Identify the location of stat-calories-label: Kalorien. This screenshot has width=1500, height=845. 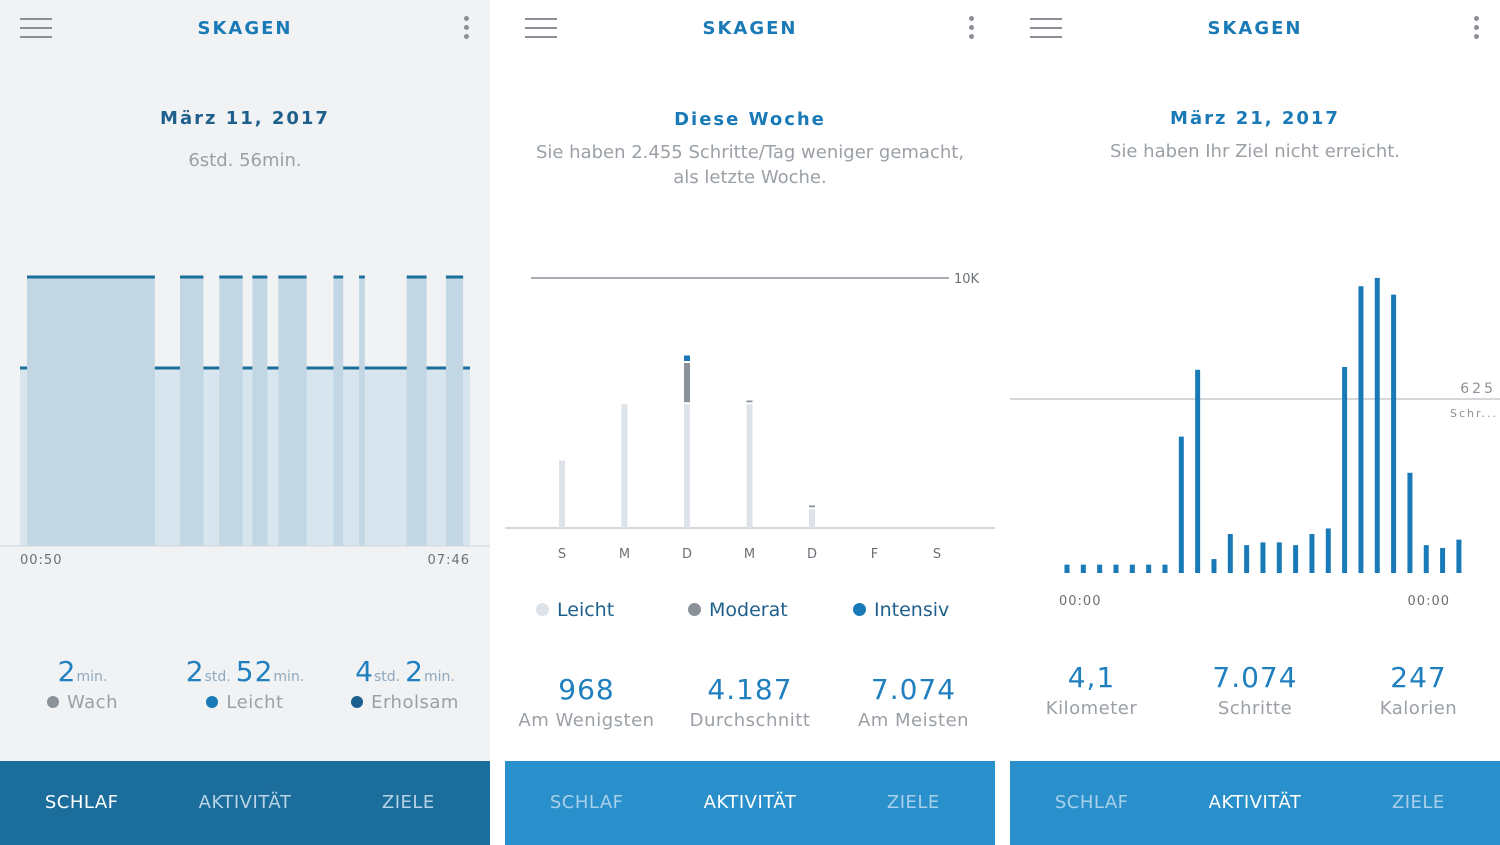
(1418, 708).